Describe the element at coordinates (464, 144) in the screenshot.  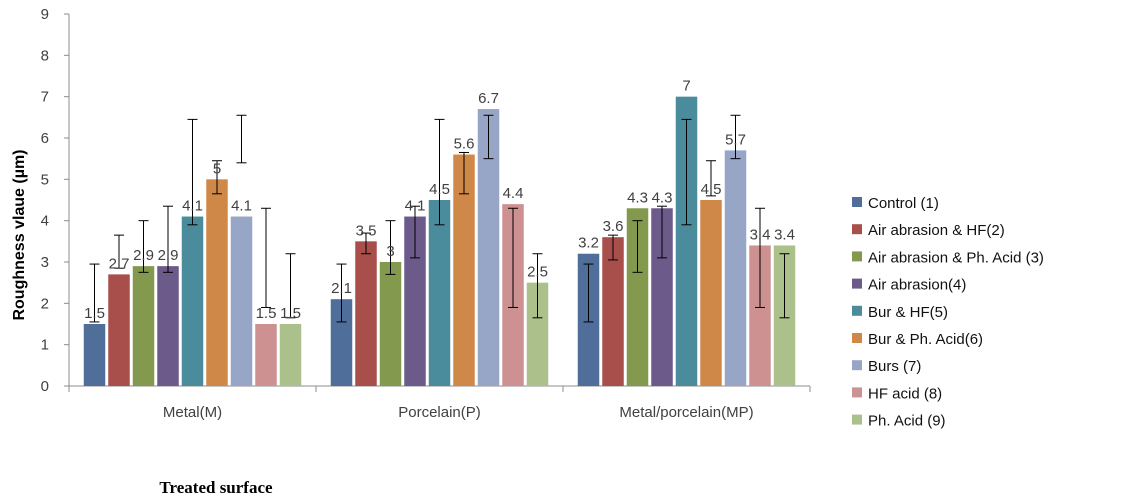
I see `data-label: 5.6` at that location.